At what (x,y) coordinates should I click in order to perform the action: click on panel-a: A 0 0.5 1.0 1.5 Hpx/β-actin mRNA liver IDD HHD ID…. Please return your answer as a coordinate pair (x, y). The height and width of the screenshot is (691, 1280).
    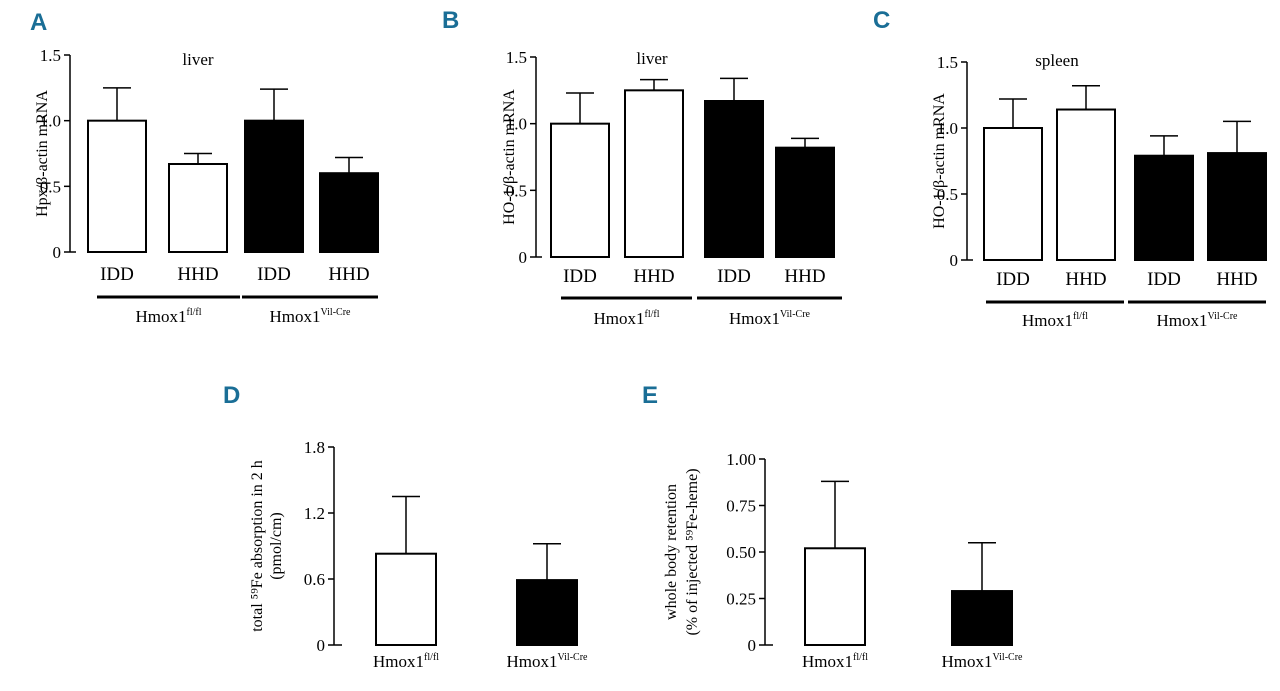
    Looking at the image, I should click on (204, 167).